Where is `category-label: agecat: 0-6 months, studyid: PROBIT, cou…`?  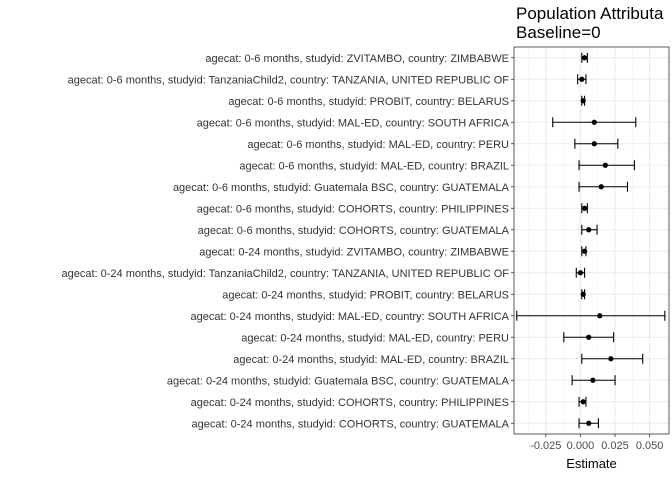 category-label: agecat: 0-6 months, studyid: PROBIT, cou… is located at coordinates (368, 102).